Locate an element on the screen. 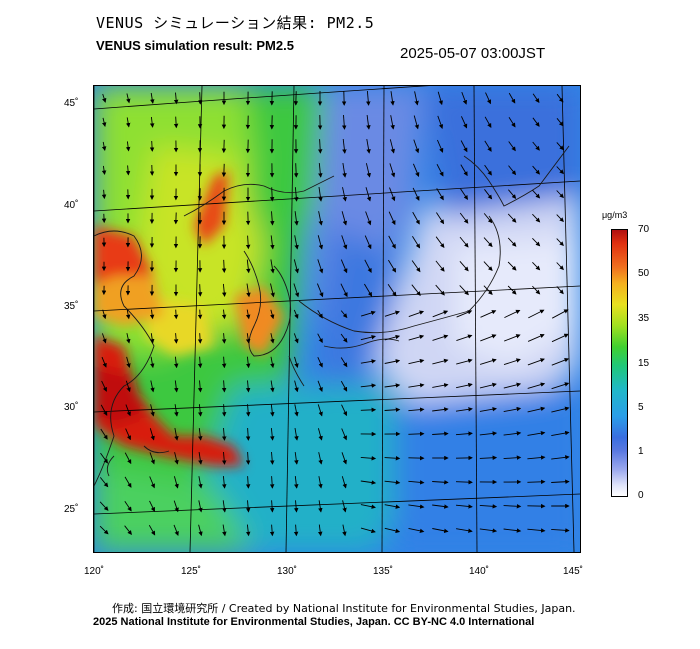 The width and height of the screenshot is (700, 649). lon-label-125: 125˚ is located at coordinates (191, 571).